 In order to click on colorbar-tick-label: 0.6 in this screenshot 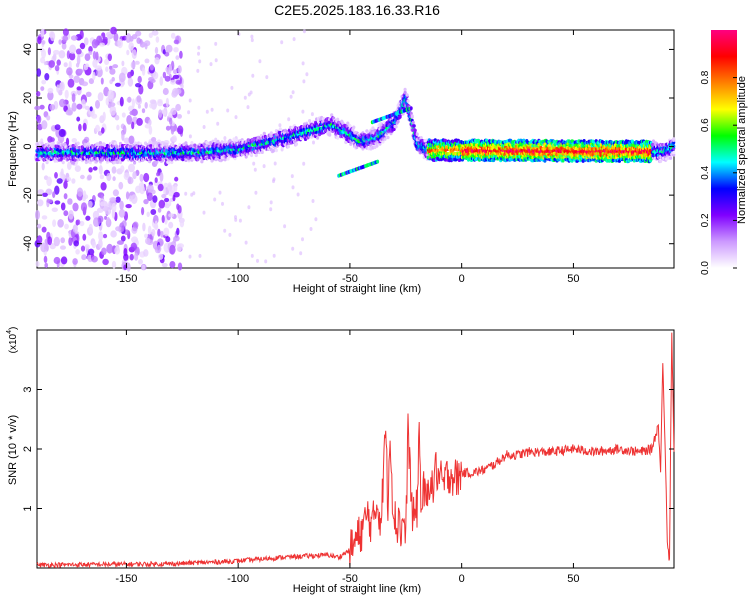, I will do `click(705, 125)`.